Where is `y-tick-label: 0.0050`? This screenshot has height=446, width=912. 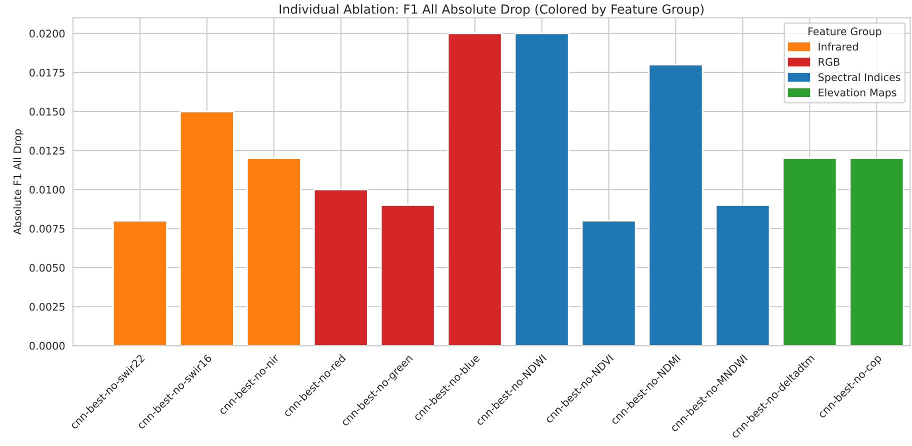 y-tick-label: 0.0050 is located at coordinates (47, 268).